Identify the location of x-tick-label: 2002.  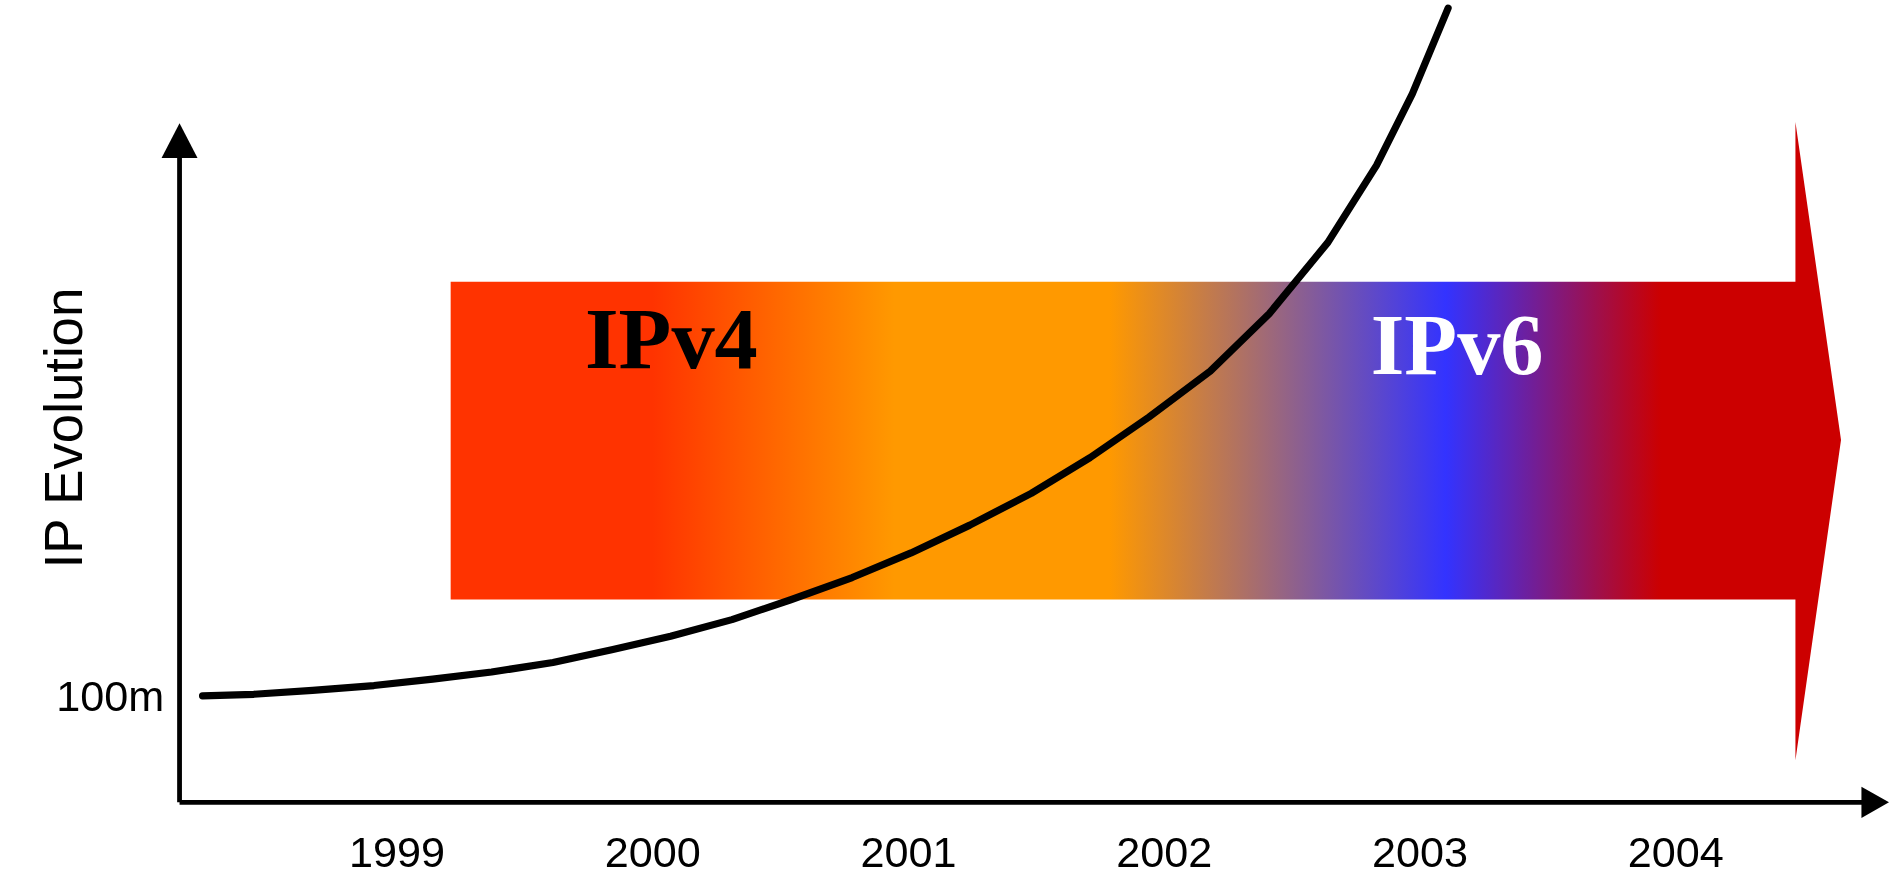
(1164, 849).